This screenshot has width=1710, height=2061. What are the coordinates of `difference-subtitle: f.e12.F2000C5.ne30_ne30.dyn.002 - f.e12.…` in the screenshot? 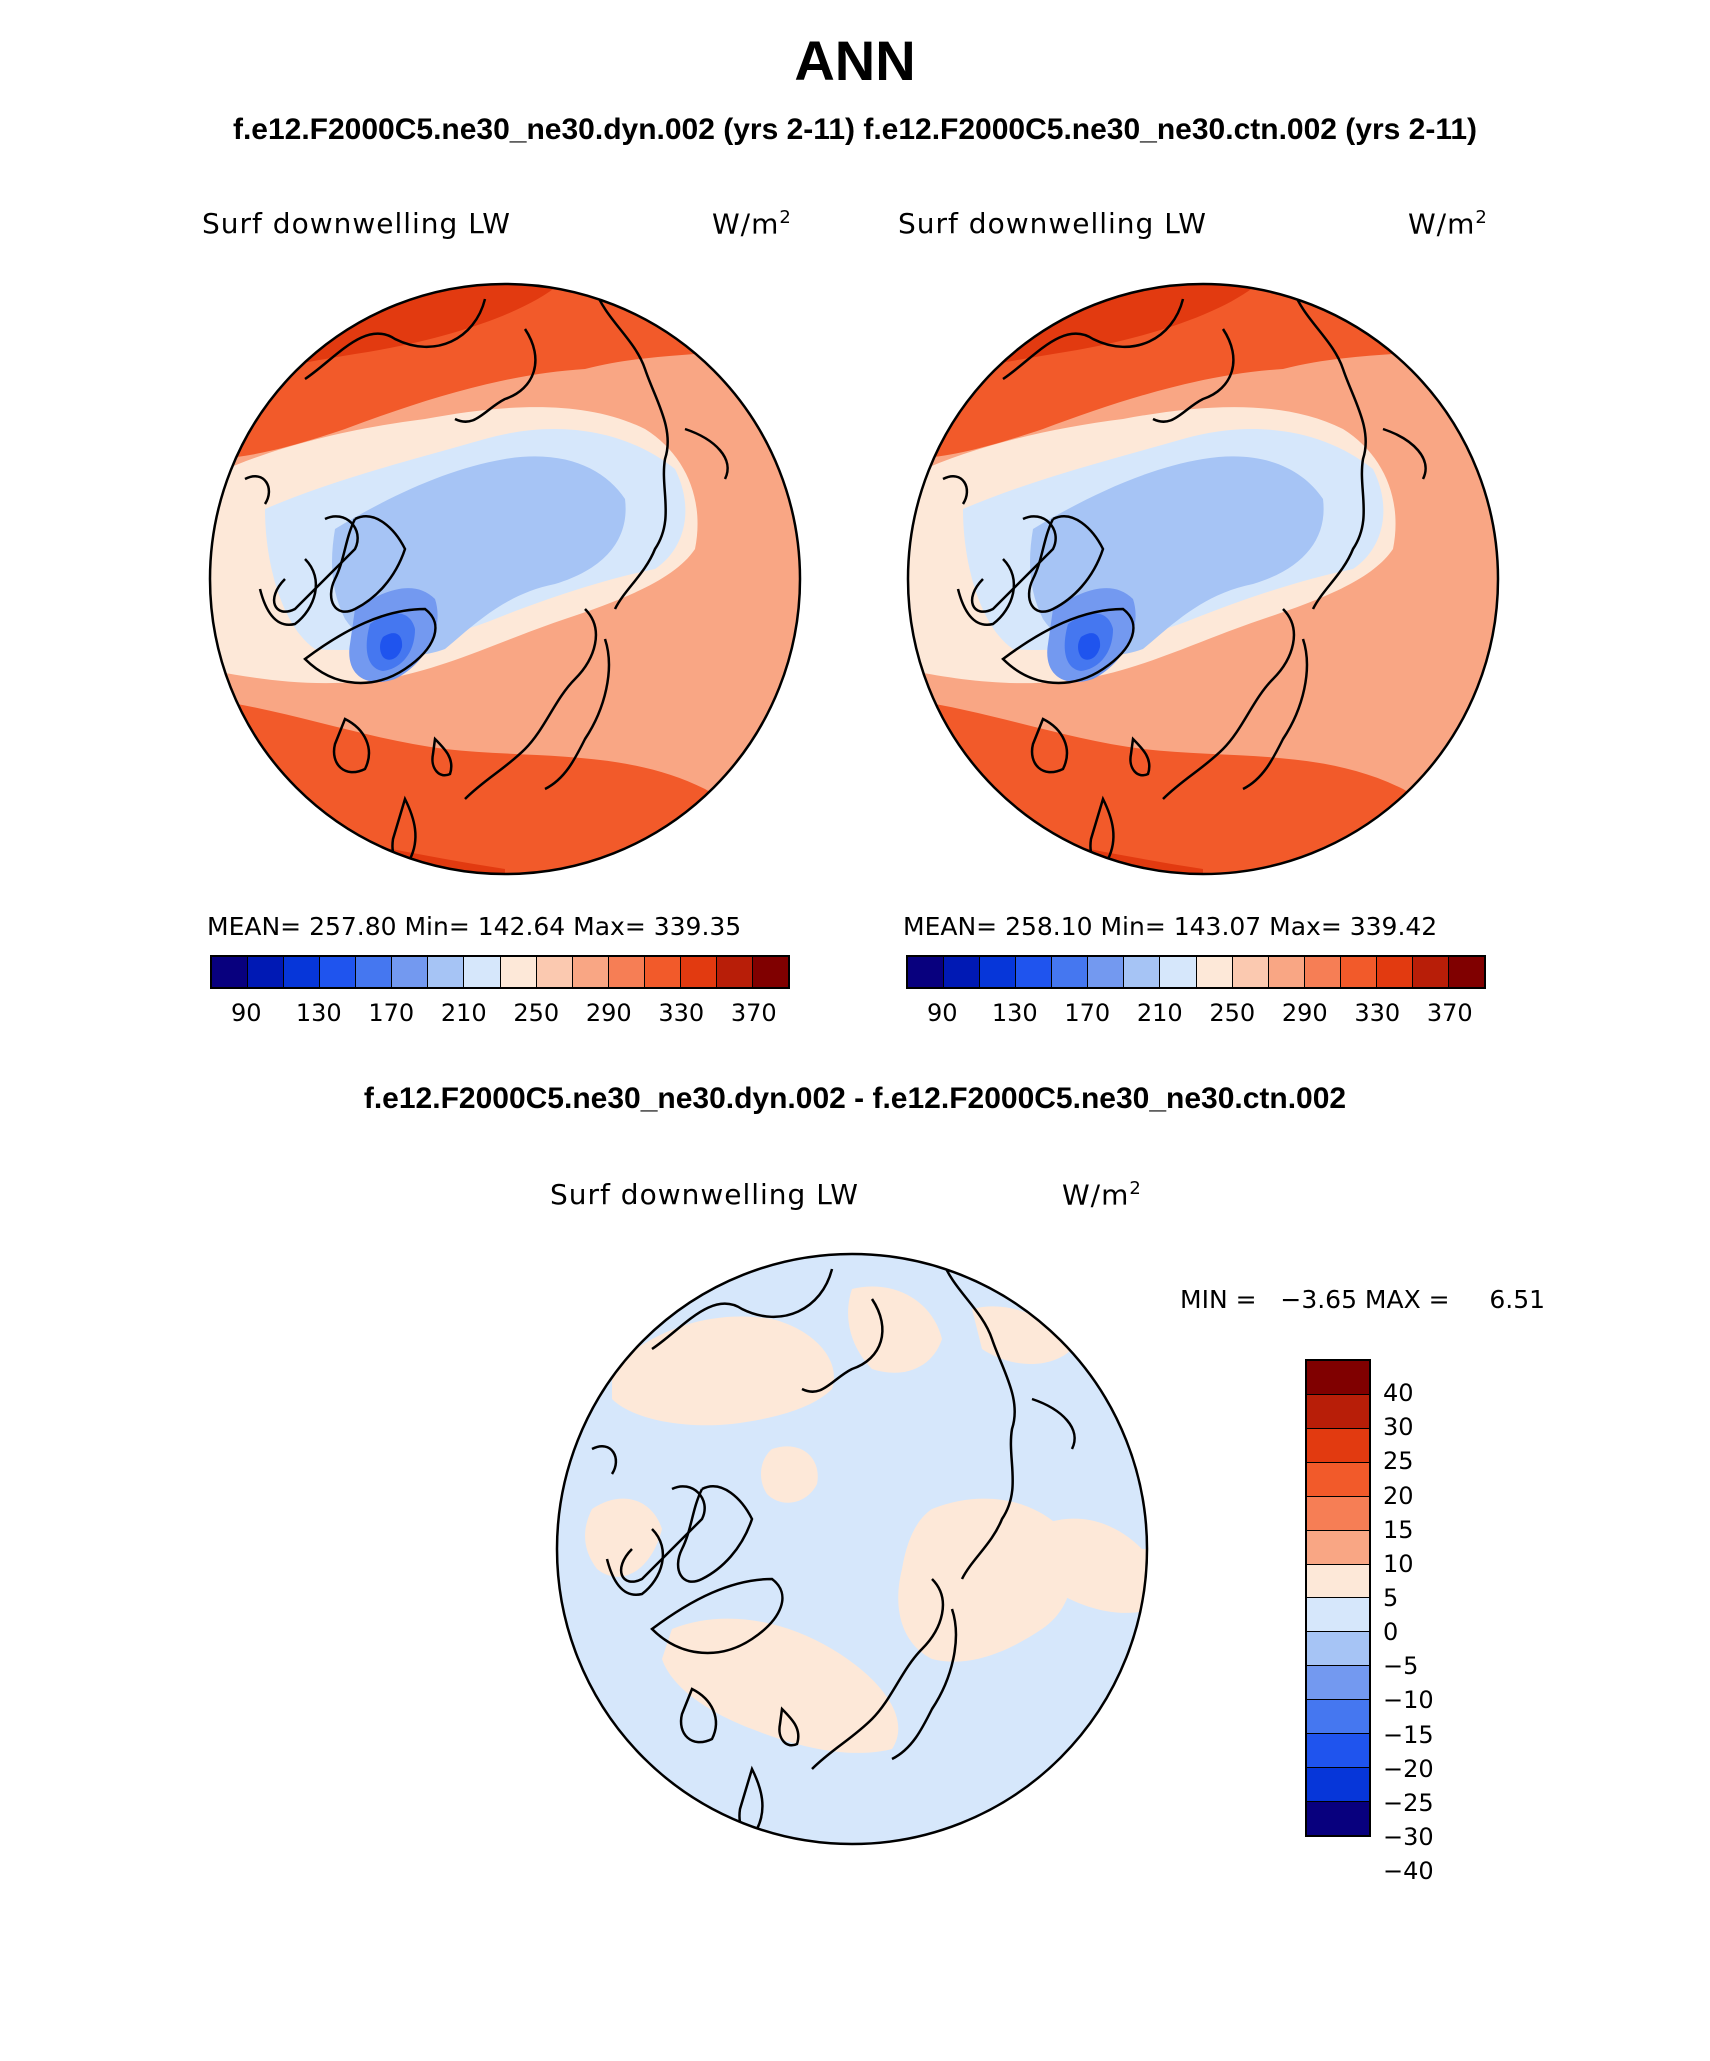 It's located at (855, 1098).